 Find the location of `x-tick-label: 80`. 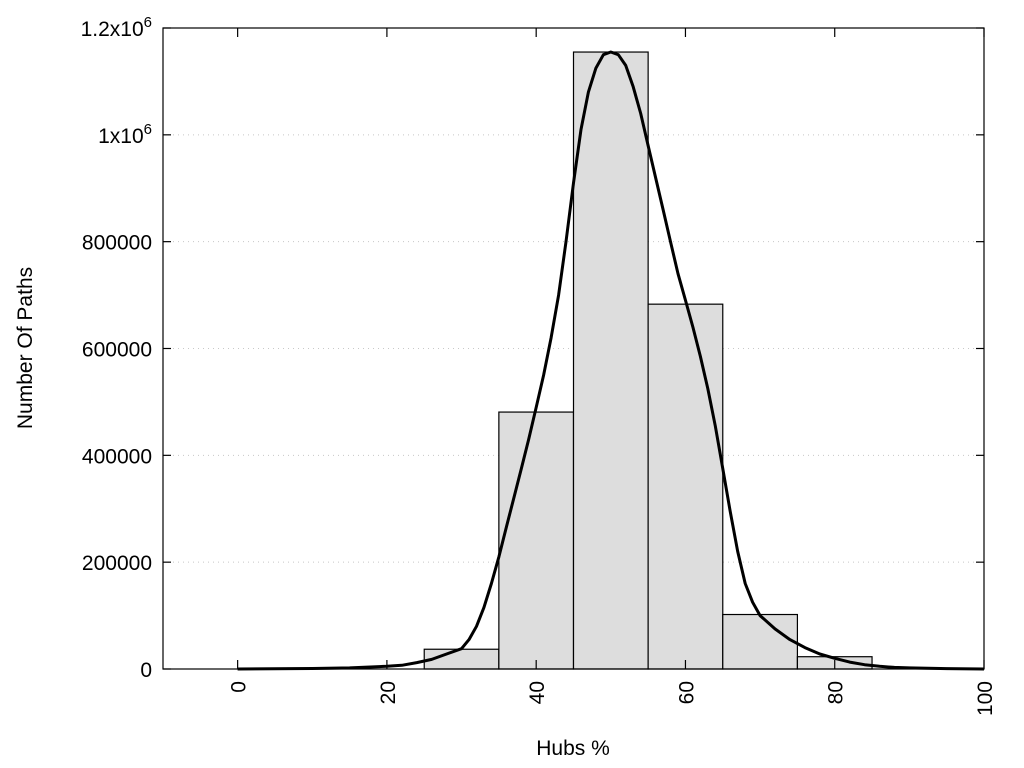

x-tick-label: 80 is located at coordinates (836, 692).